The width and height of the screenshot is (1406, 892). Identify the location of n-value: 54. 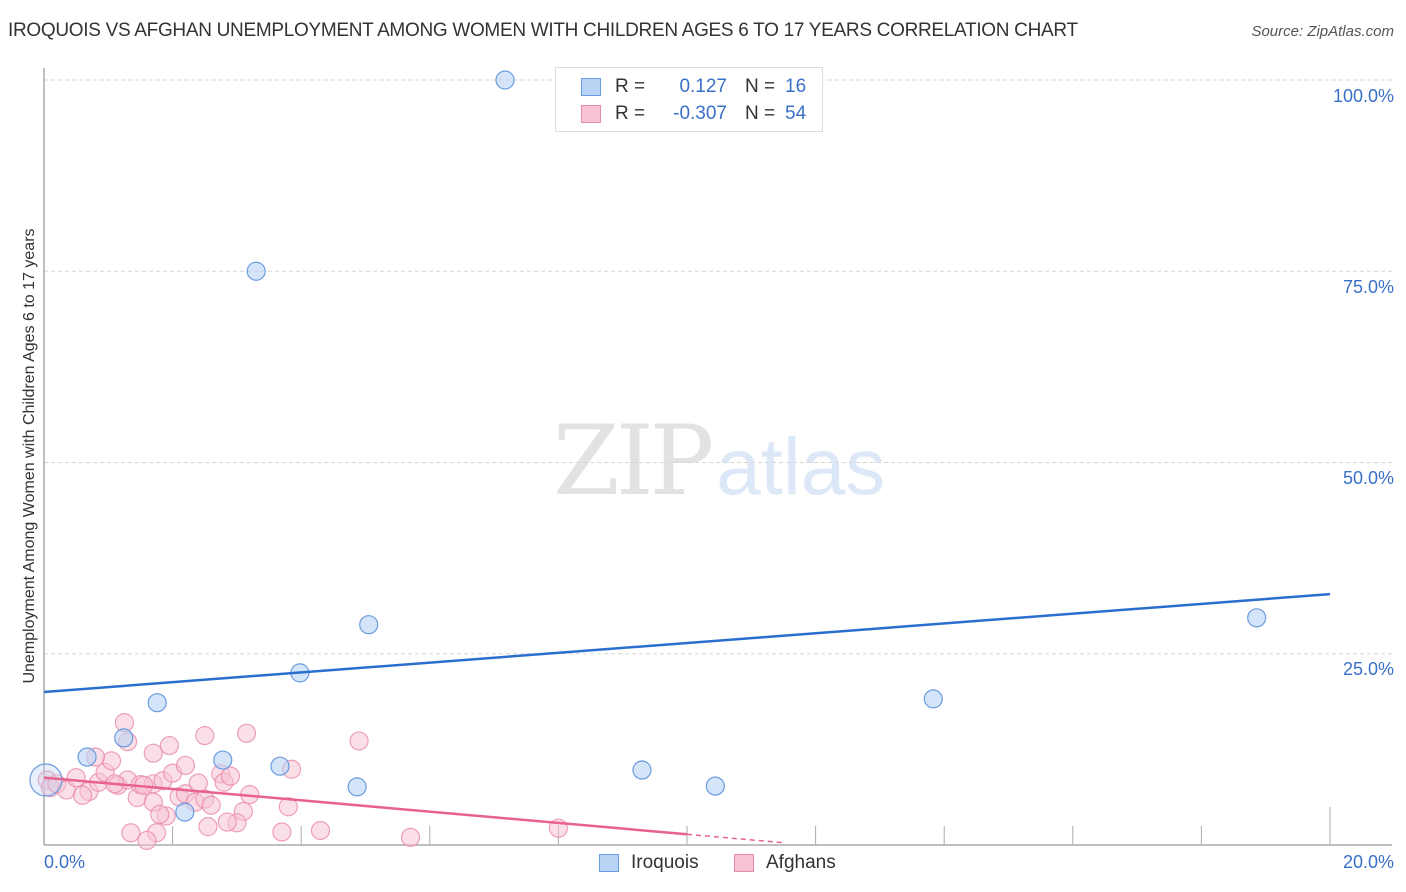
(796, 113).